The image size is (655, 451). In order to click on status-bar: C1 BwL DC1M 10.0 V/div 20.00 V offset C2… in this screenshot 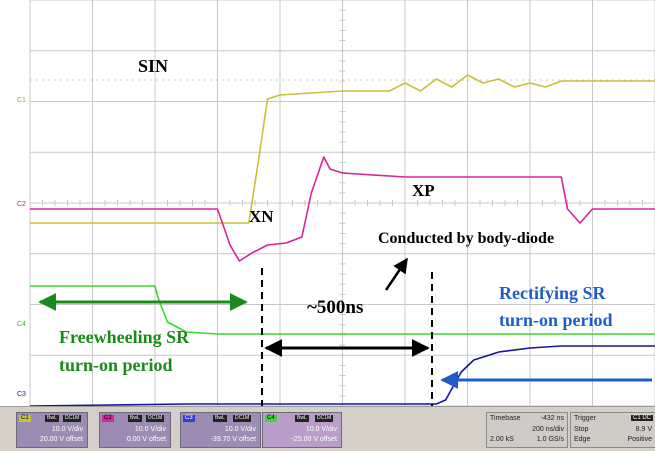, I will do `click(327, 428)`.